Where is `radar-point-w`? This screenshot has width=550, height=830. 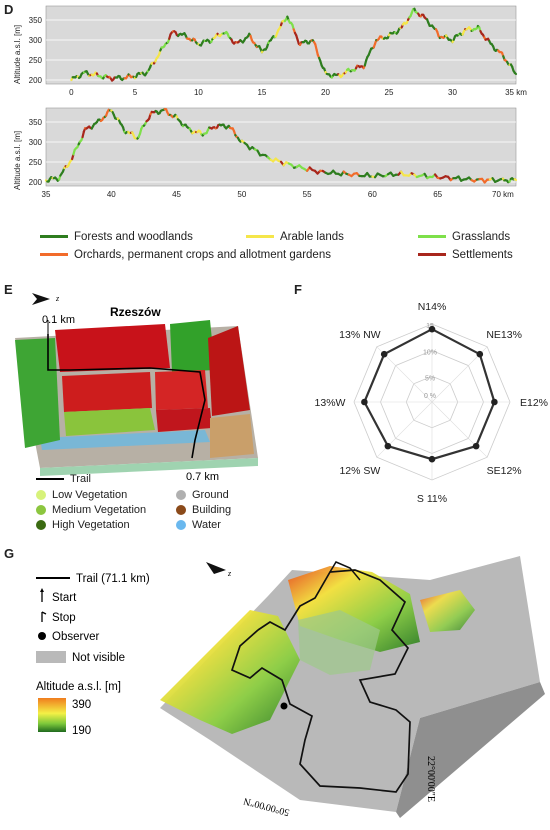
radar-point-w is located at coordinates (364, 402).